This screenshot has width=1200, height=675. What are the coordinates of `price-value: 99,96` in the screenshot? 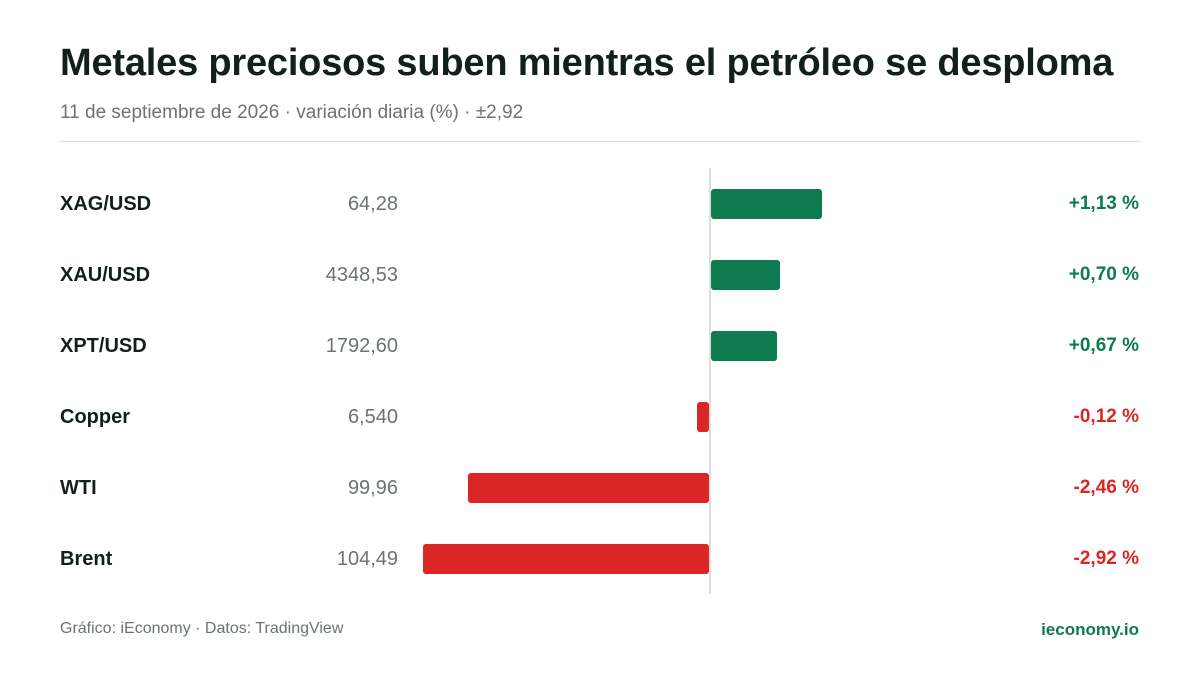 It's located at (372, 488).